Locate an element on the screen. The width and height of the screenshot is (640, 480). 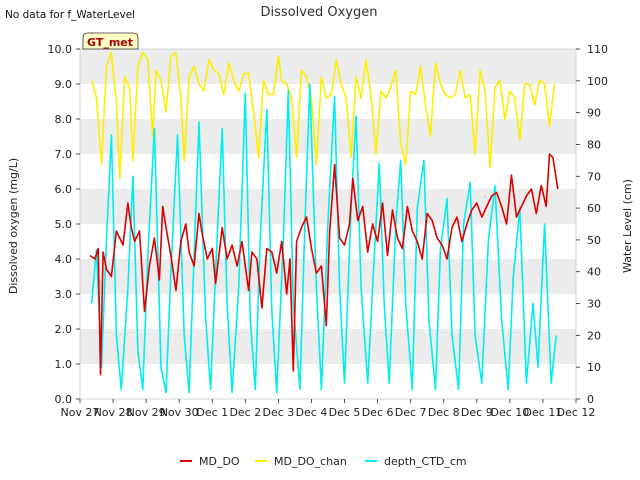
y-tick-label: 7.0 is located at coordinates (64, 154).